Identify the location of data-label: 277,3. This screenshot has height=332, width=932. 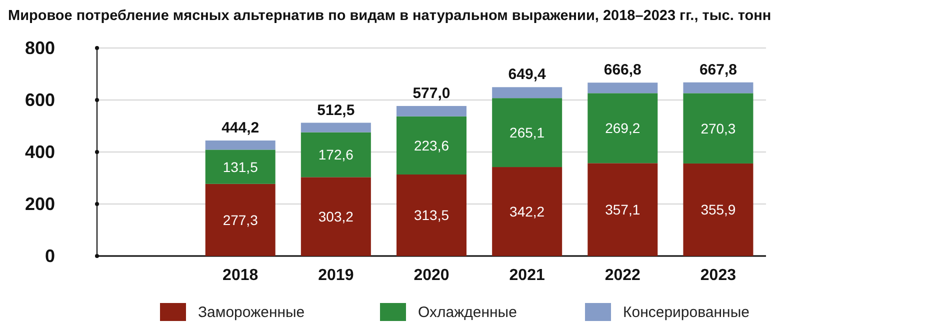
(240, 220).